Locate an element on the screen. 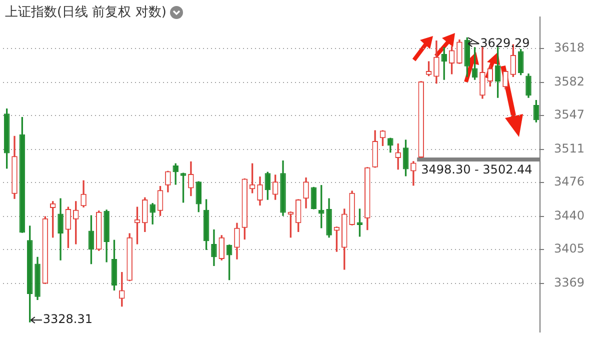  annotation: 3328.31 is located at coordinates (67, 319).